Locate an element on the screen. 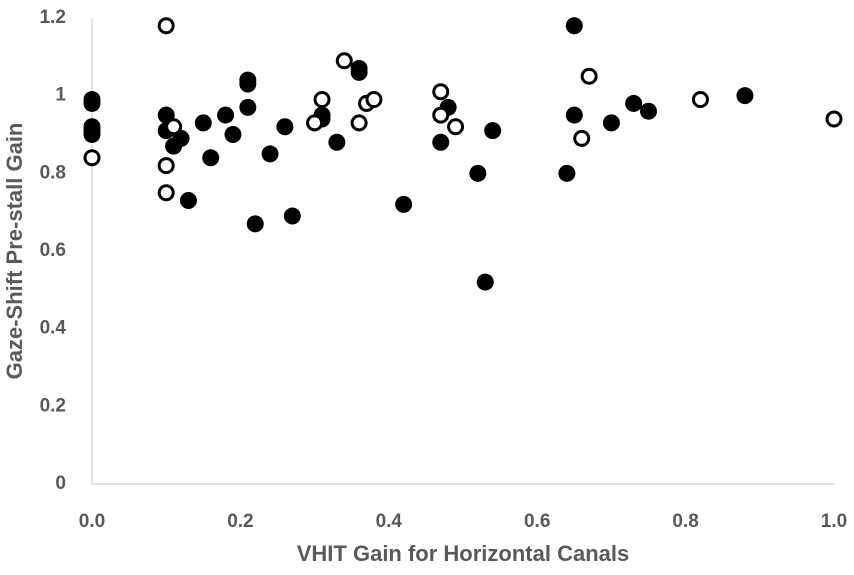 This screenshot has width=854, height=575. x-tick-label: 1.0 is located at coordinates (834, 521).